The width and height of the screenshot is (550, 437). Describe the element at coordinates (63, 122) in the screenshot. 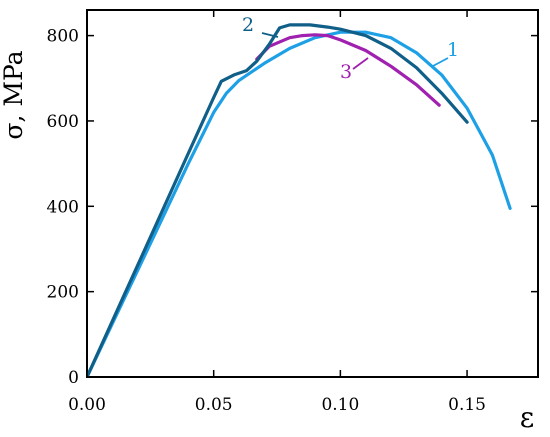

I see `y-tick-label: 600` at that location.